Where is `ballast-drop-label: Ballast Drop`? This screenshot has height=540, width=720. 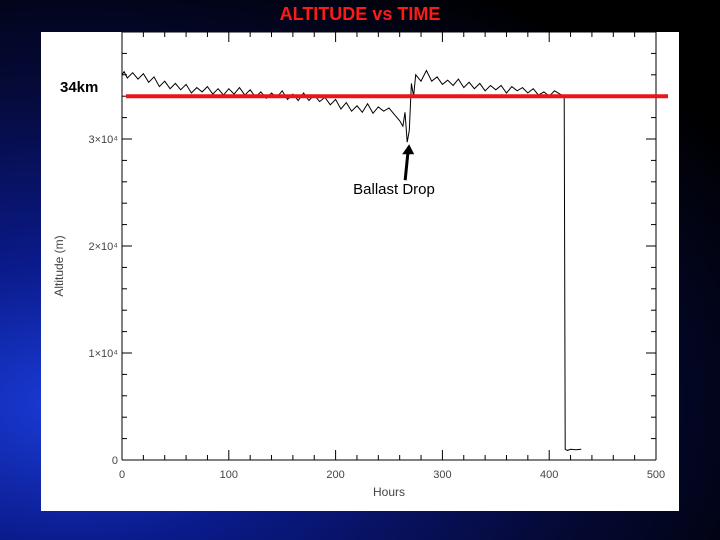 ballast-drop-label: Ballast Drop is located at coordinates (394, 189).